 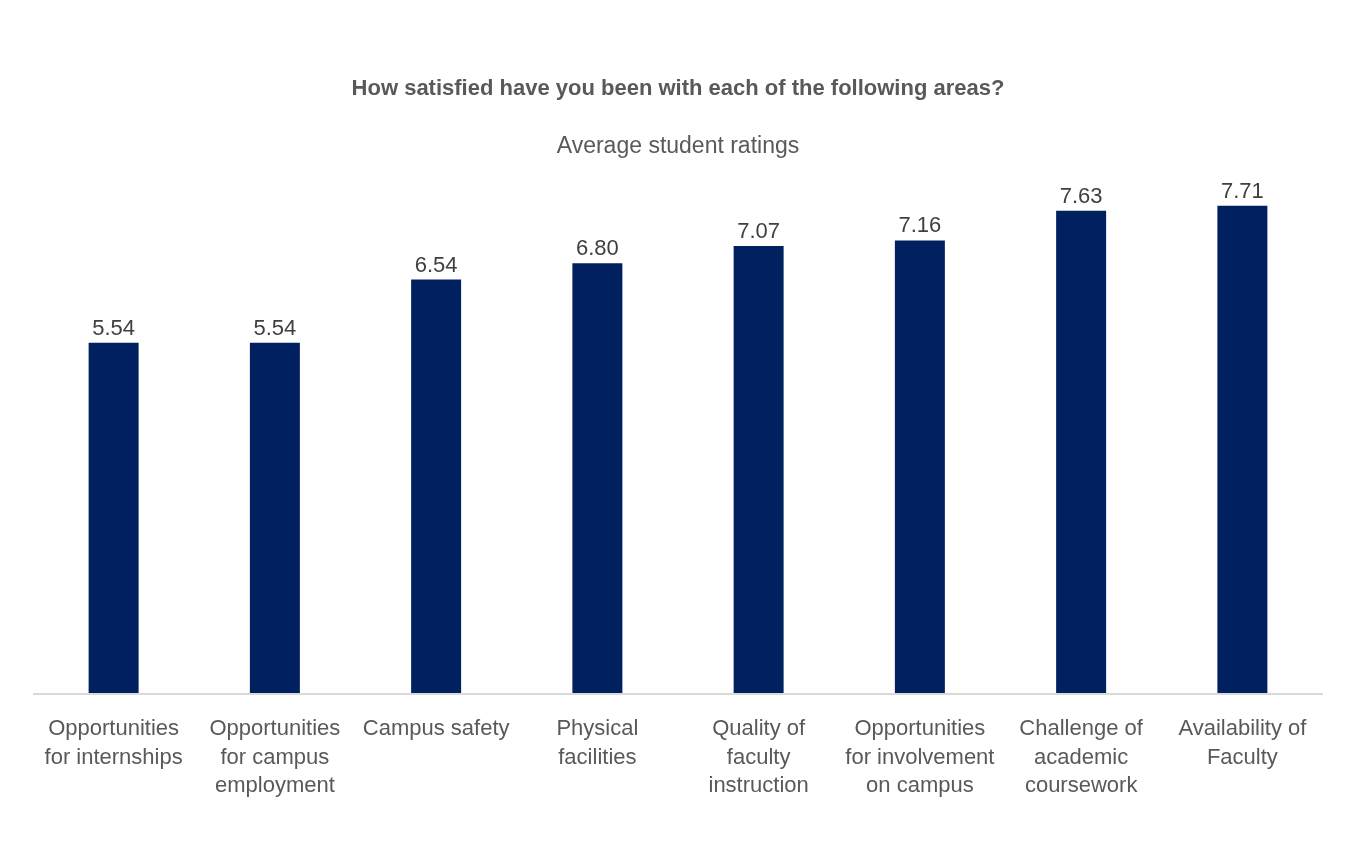 I want to click on data-label: 7.71, so click(x=1242, y=190).